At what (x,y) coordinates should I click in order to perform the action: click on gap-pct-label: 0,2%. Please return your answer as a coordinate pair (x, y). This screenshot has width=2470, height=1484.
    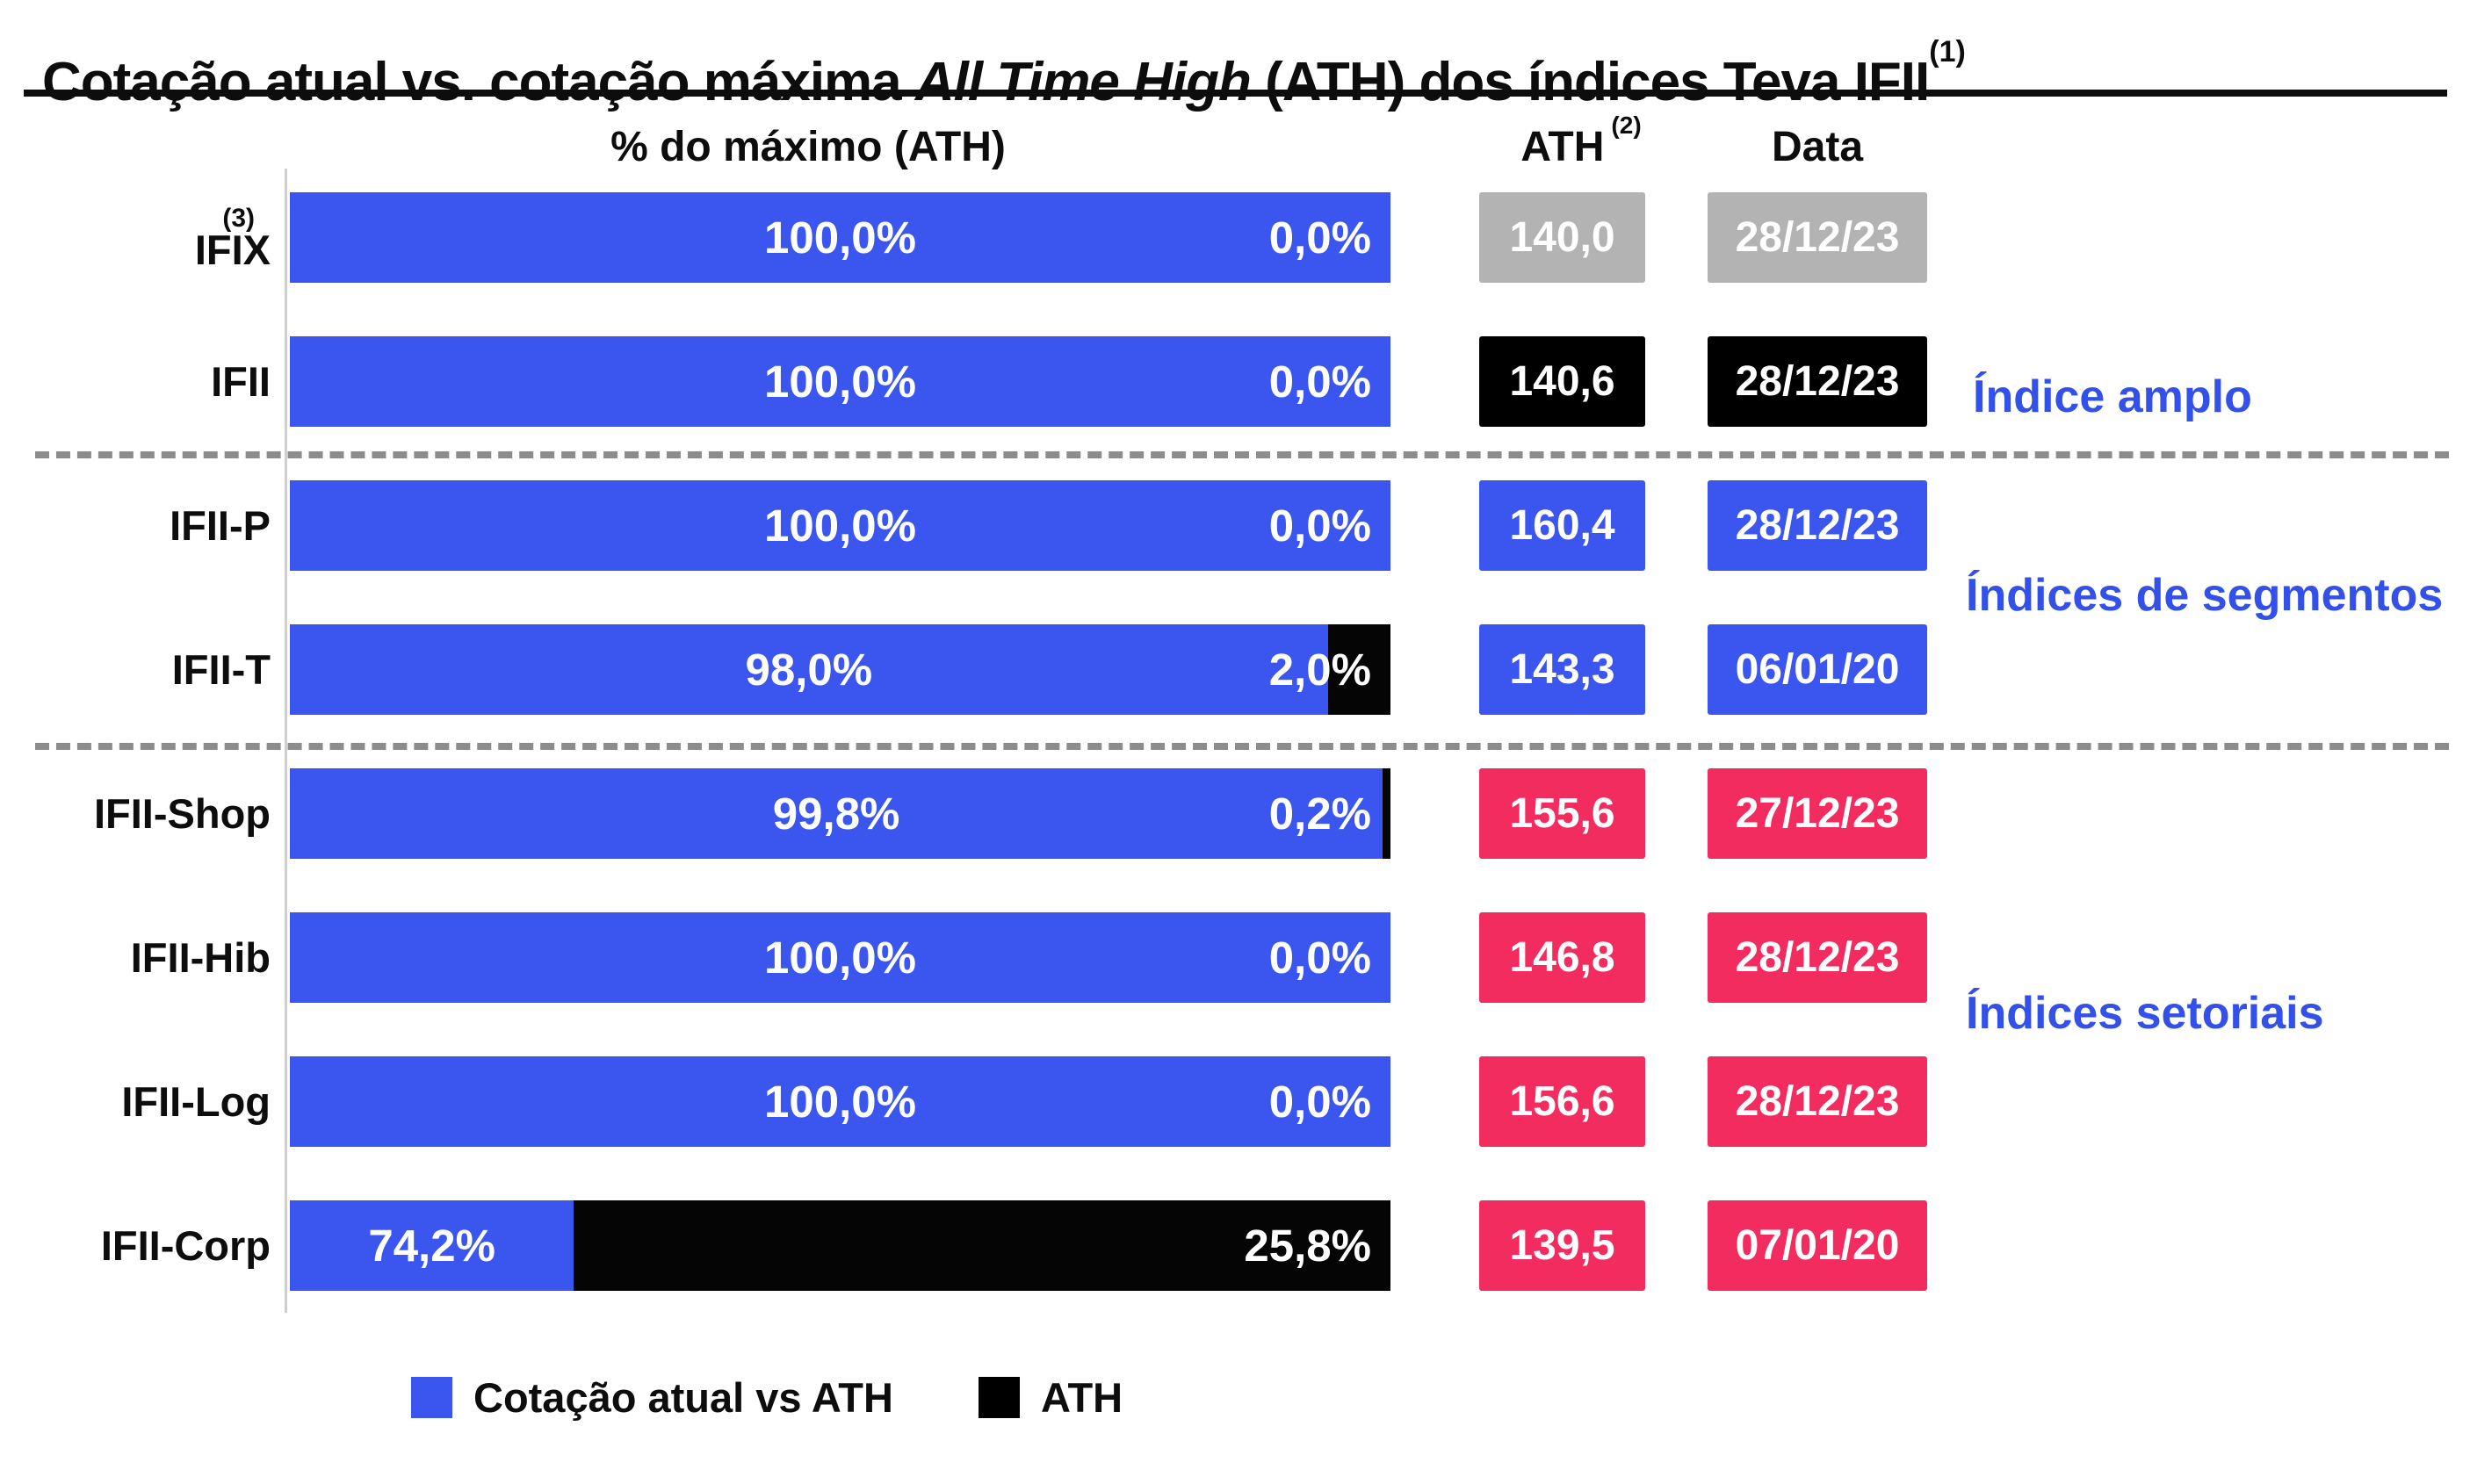
    Looking at the image, I should click on (1319, 814).